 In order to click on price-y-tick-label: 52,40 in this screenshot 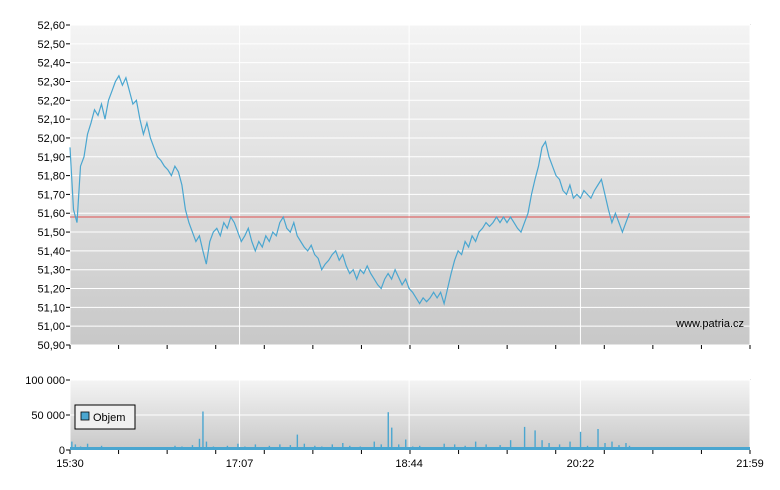, I will do `click(51, 64)`.